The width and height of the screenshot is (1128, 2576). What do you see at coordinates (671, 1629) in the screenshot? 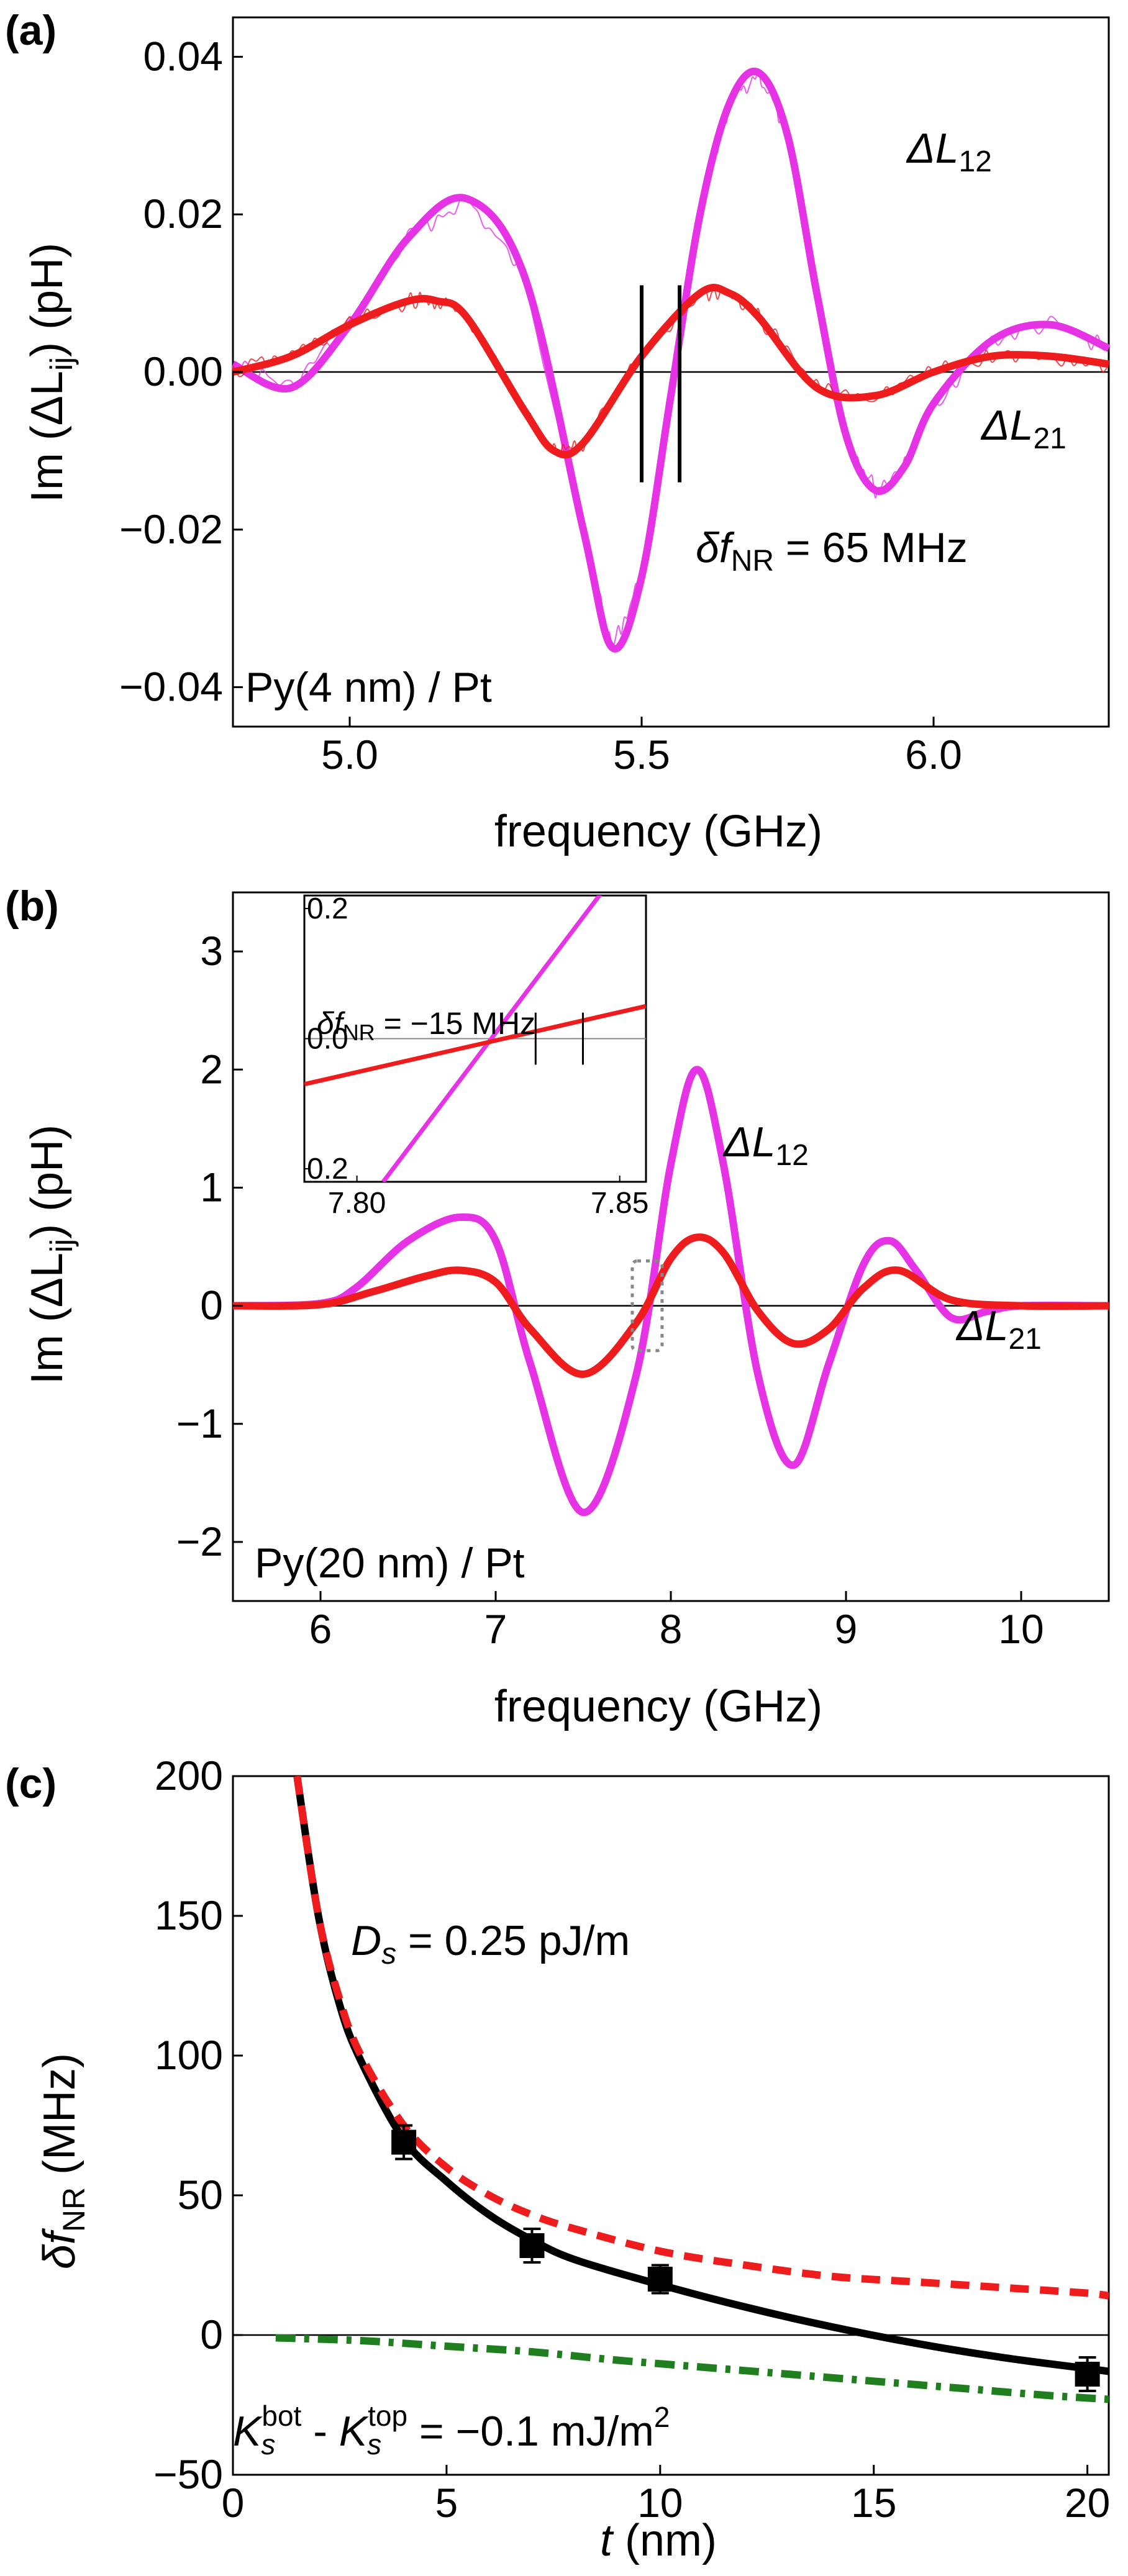
I see `panel-b-x-tick-label: 8` at bounding box center [671, 1629].